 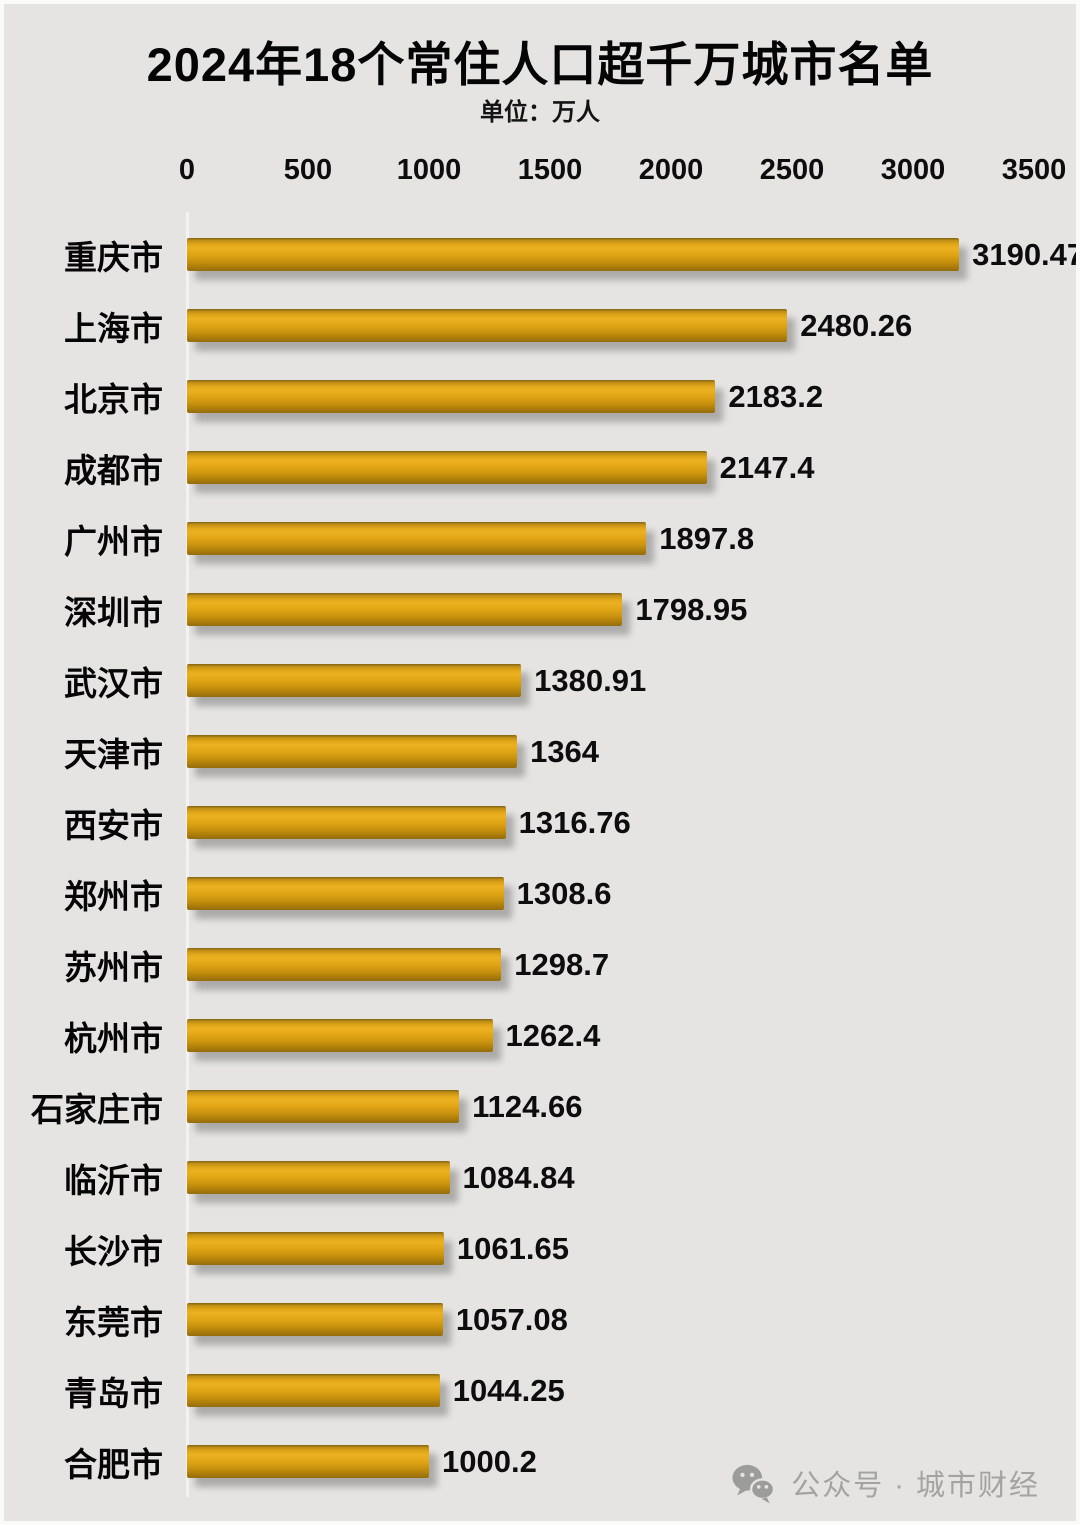 I want to click on value-label: 1061.65, so click(x=512, y=1248).